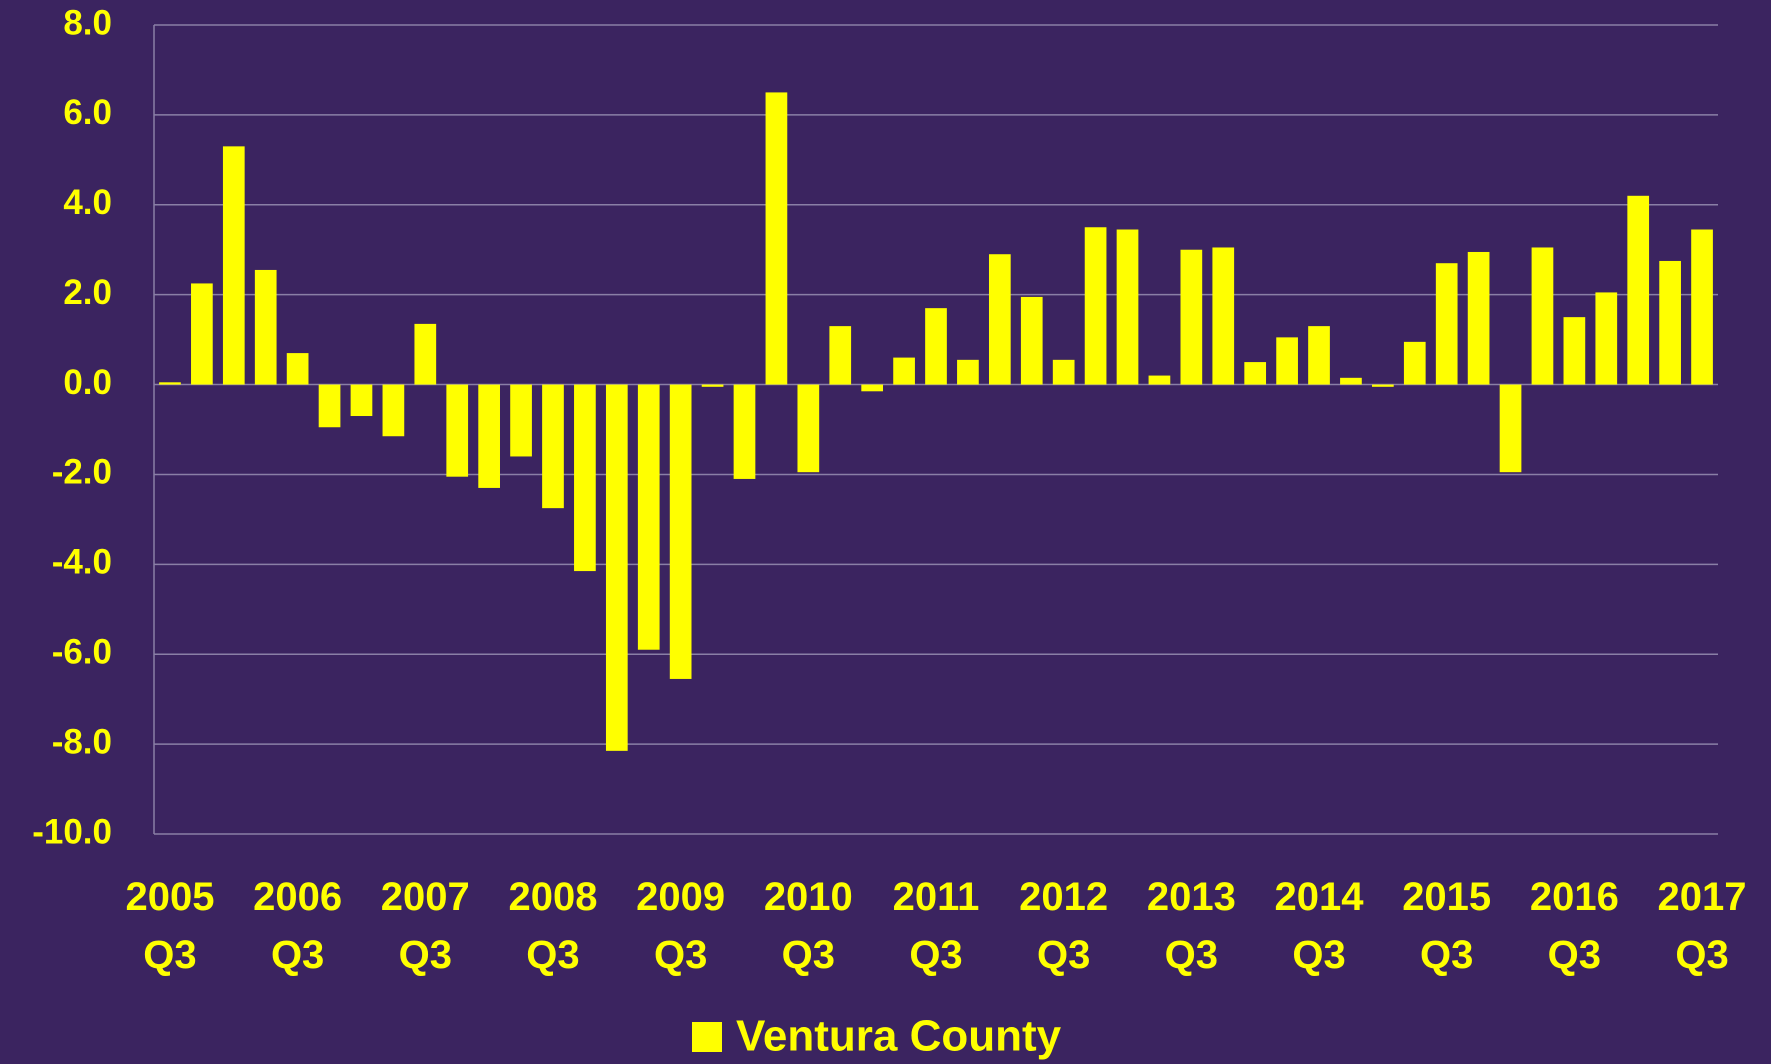 This screenshot has height=1064, width=1771. I want to click on x-tick-label: 2016 Q3, so click(1574, 926).